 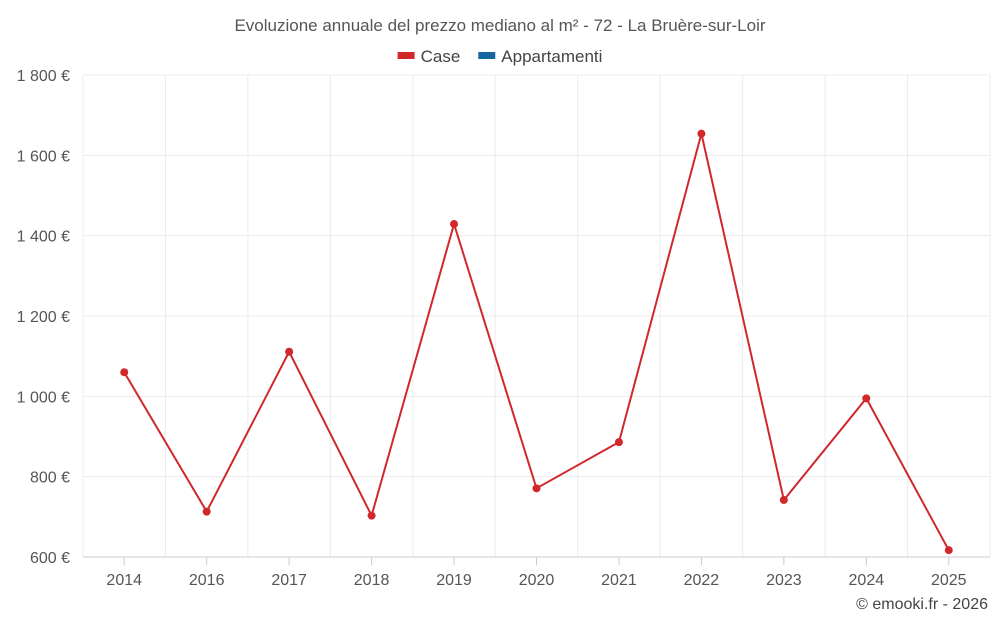 I want to click on credit-label: © emooki.fr - 2026, so click(x=922, y=604).